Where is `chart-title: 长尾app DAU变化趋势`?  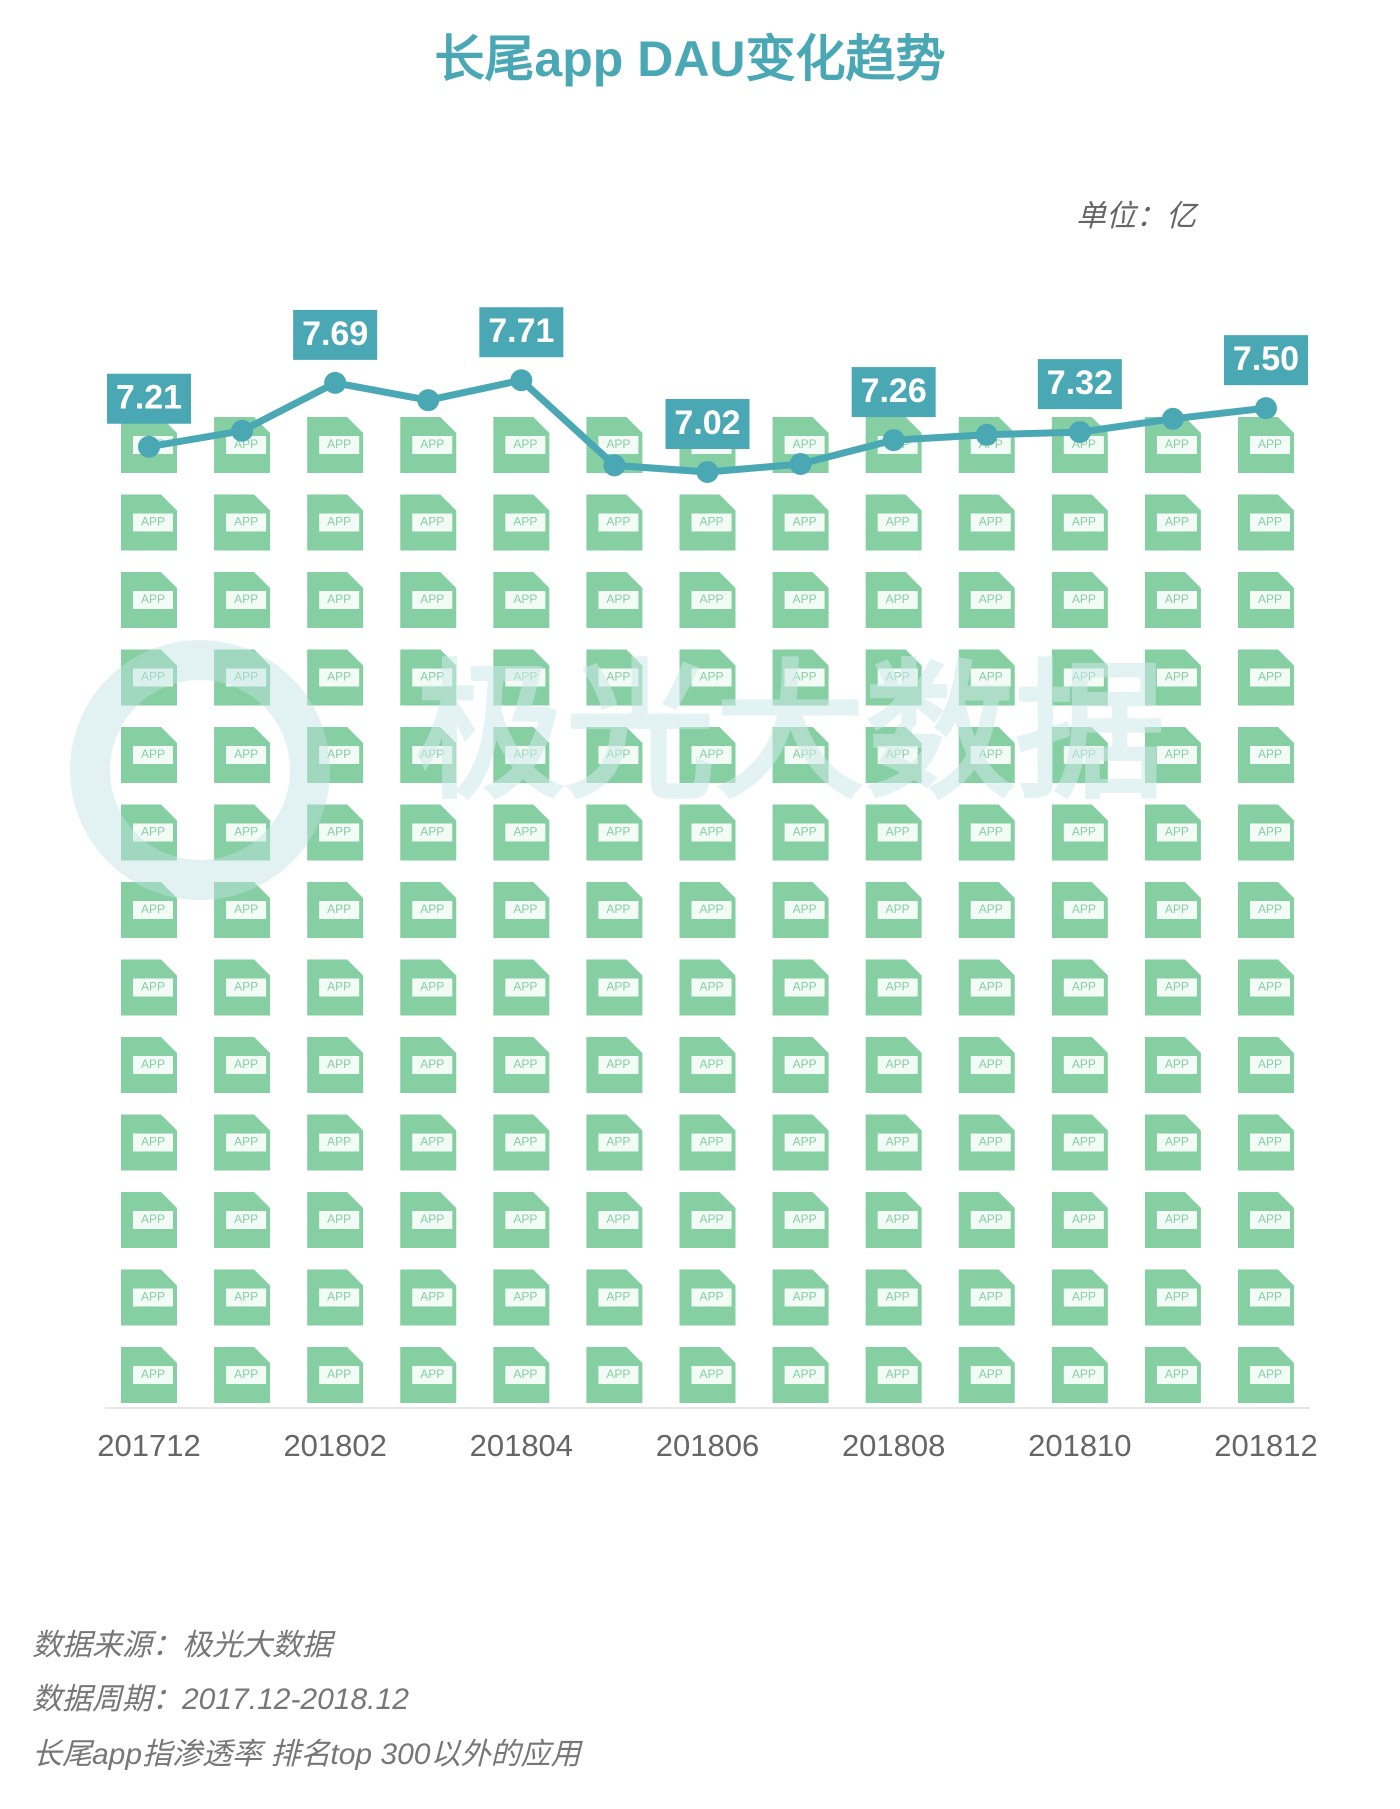
chart-title: 长尾app DAU变化趋势 is located at coordinates (689, 59).